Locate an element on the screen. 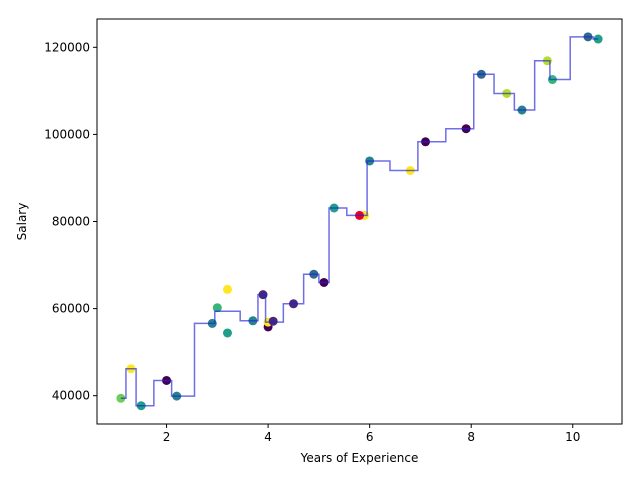 This screenshot has width=640, height=480. y-axis-label: Salary is located at coordinates (22, 222).